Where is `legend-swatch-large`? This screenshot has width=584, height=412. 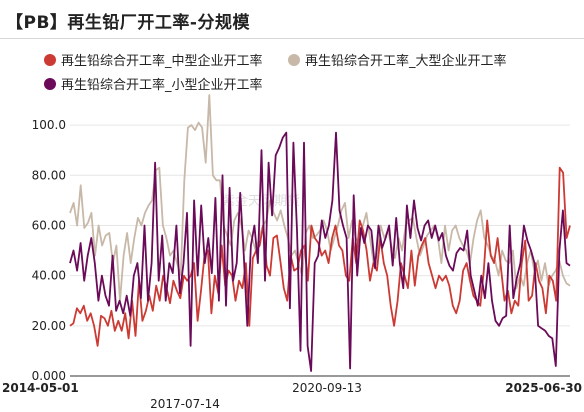 legend-swatch-large is located at coordinates (294, 59).